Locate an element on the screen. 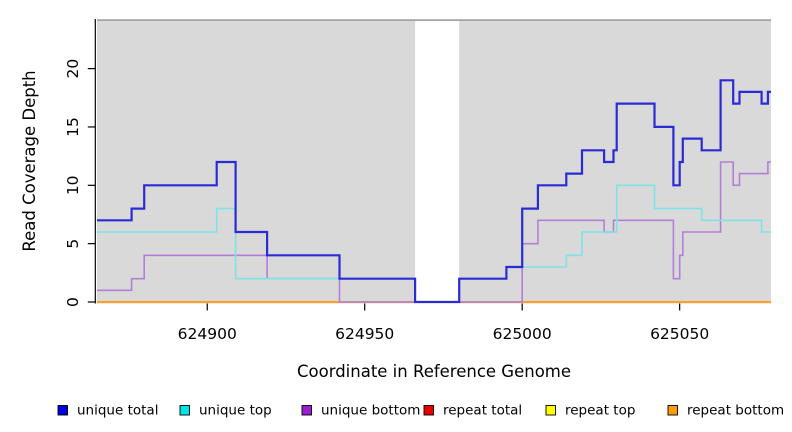 The width and height of the screenshot is (792, 432). legend-item-unique-bottom: unique bottom is located at coordinates (360, 411).